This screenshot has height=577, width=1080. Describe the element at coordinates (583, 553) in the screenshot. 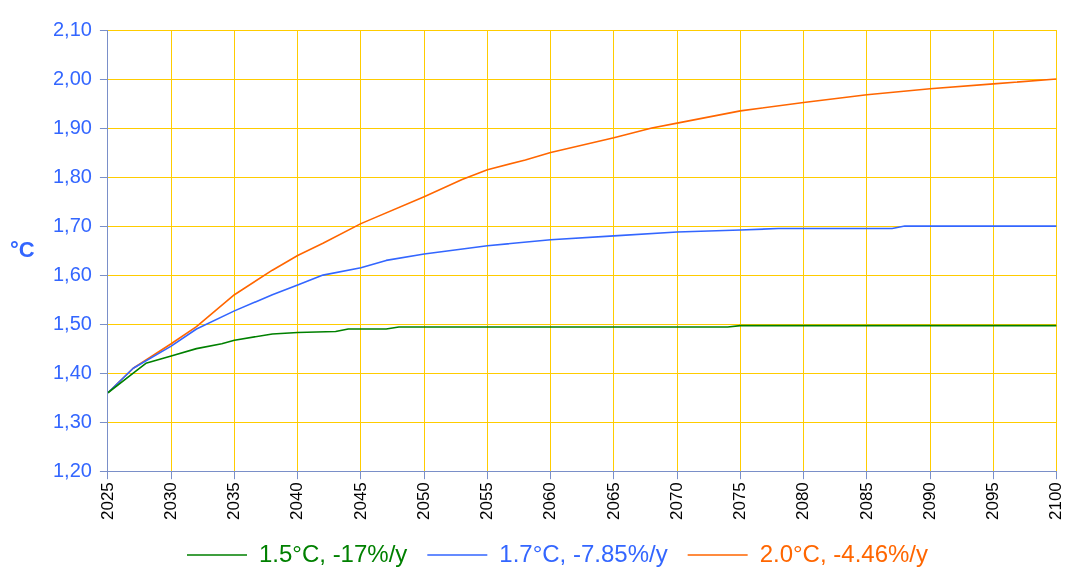

I see `legend-label: 1.7°C, -7.85%/y` at that location.